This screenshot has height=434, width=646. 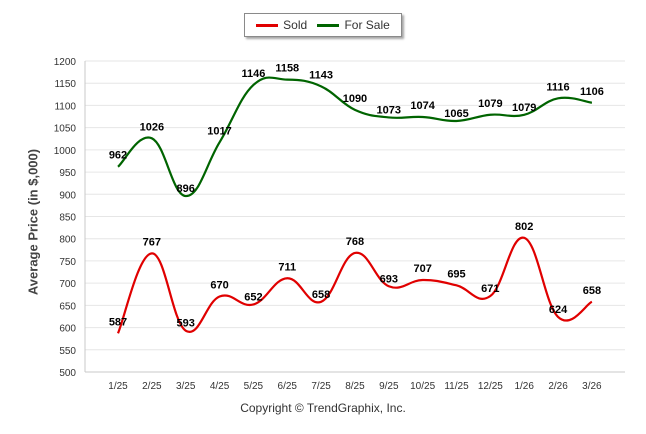 What do you see at coordinates (118, 322) in the screenshot?
I see `data-label-sold: 587` at bounding box center [118, 322].